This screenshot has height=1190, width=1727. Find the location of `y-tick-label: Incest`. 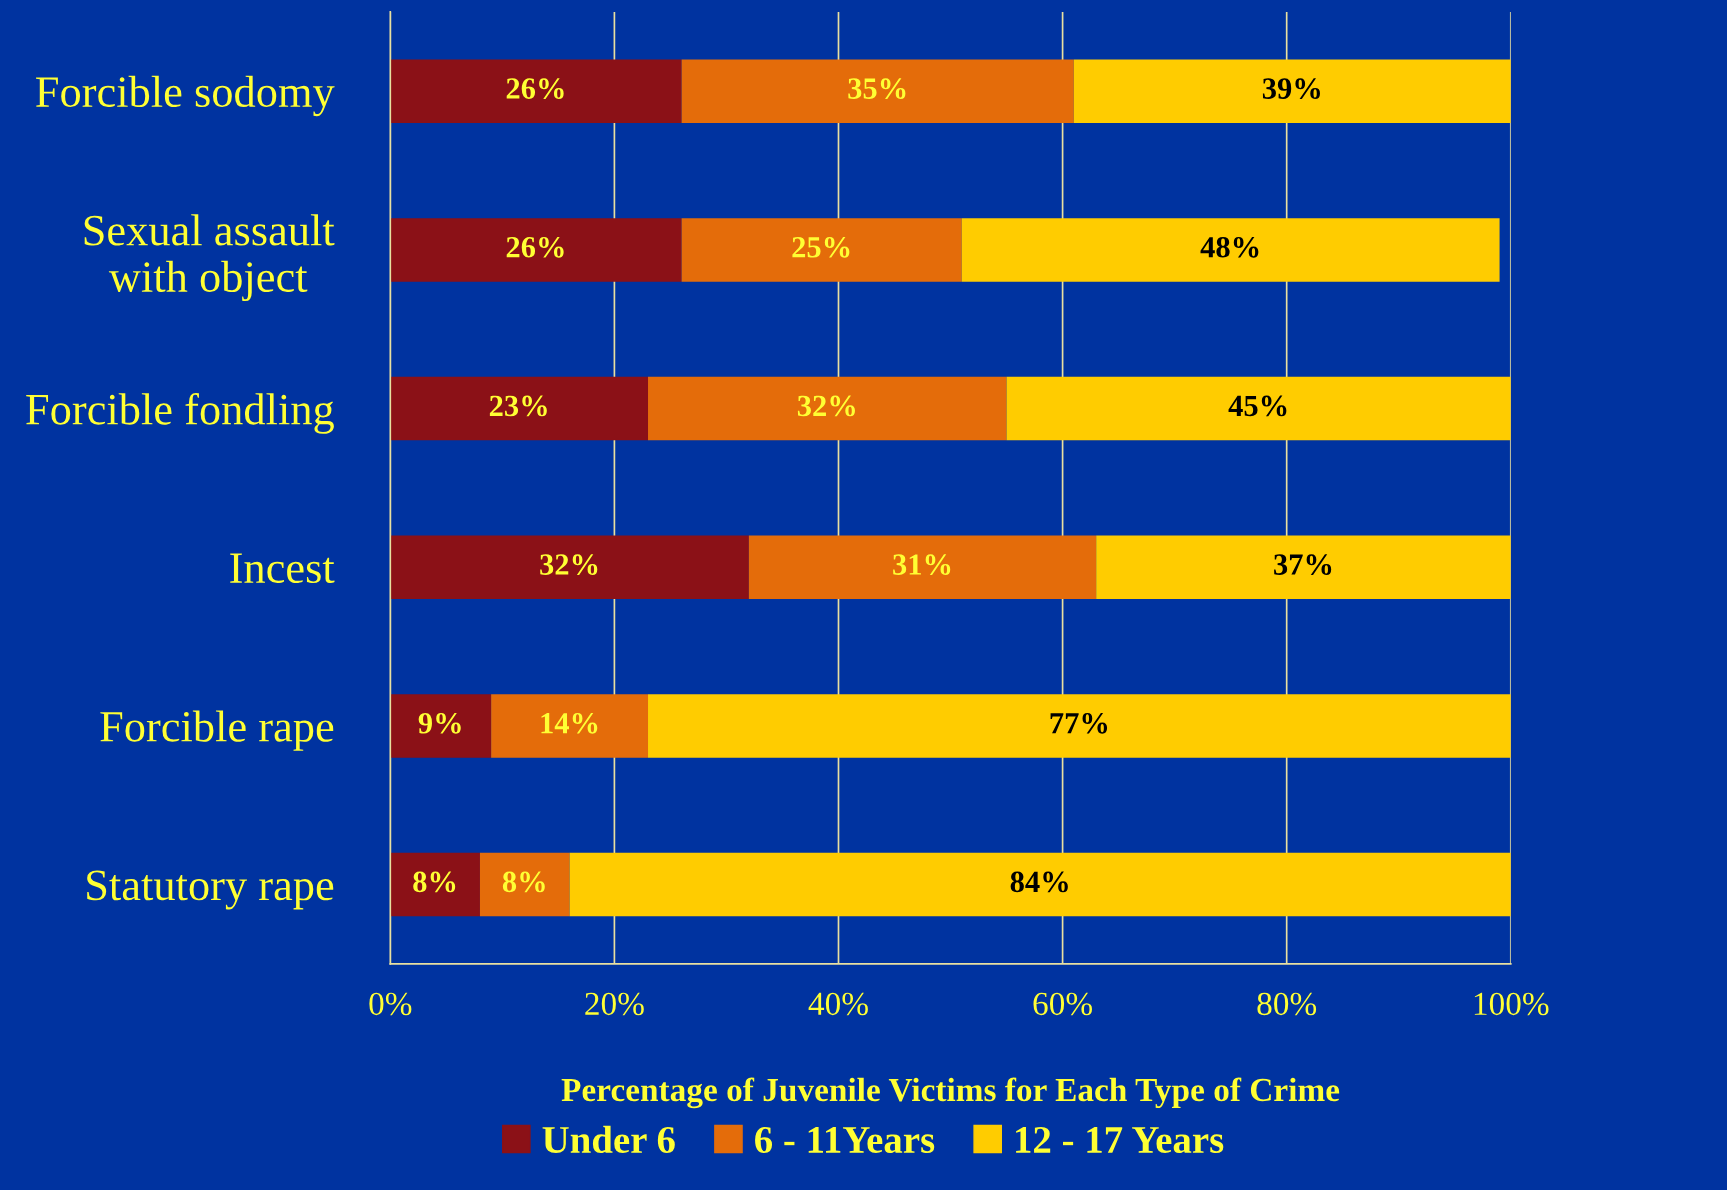

y-tick-label: Incest is located at coordinates (282, 568).